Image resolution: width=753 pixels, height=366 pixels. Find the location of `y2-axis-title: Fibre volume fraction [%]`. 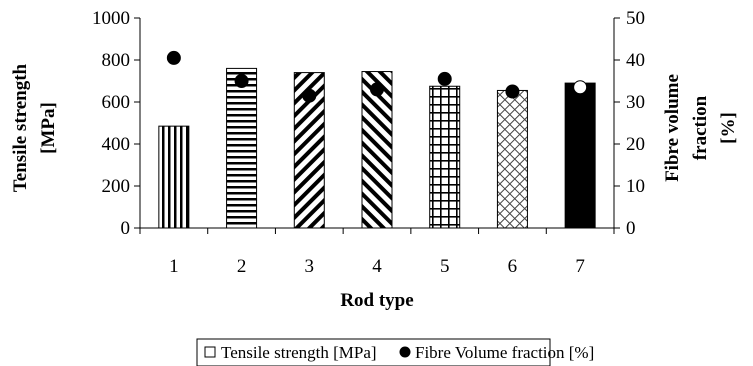

y2-axis-title: Fibre volume fraction [%] is located at coordinates (700, 128).